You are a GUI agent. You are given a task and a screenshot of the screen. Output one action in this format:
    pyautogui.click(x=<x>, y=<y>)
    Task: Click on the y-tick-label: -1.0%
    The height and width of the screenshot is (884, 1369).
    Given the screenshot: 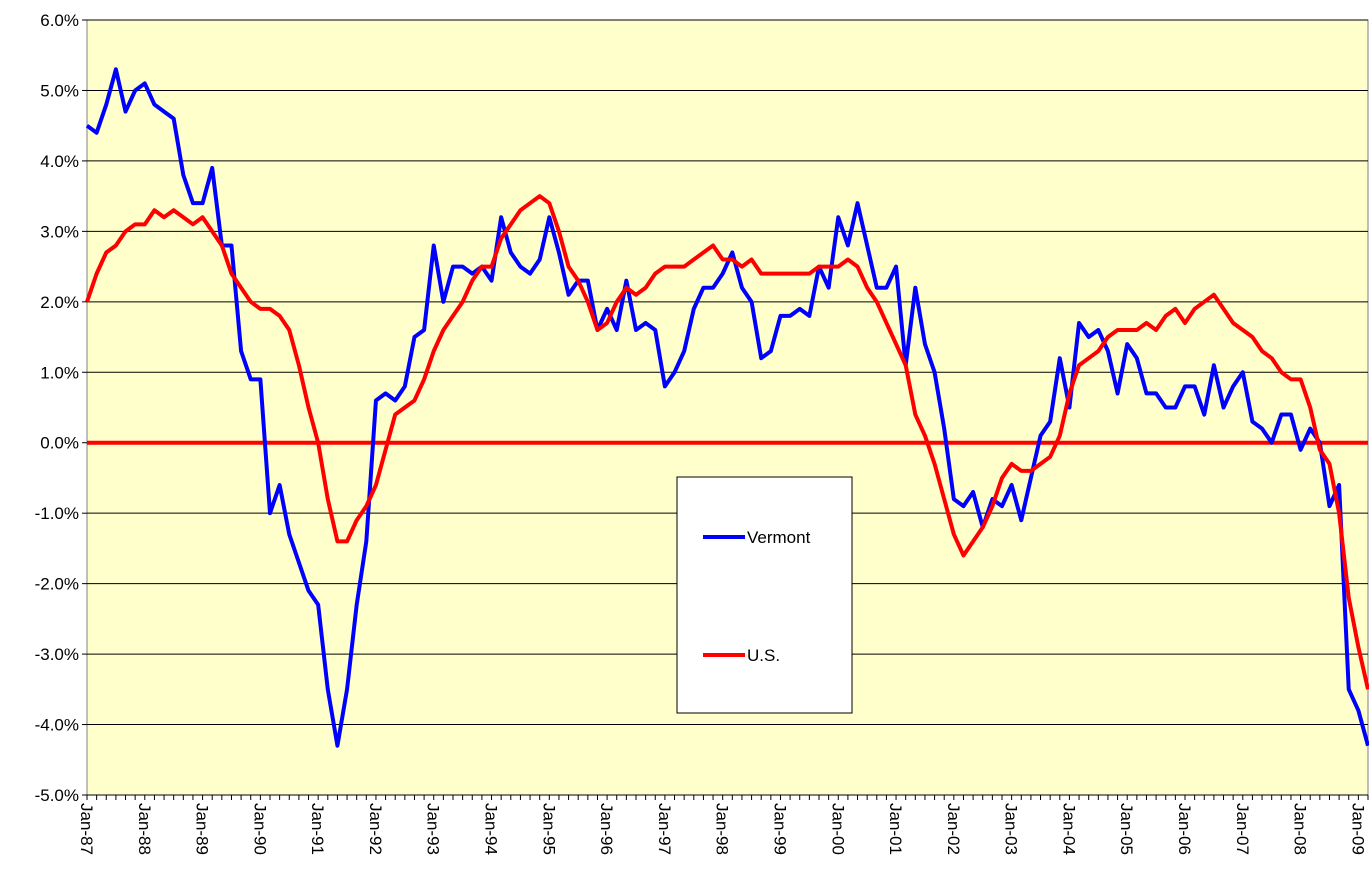 What is the action you would take?
    pyautogui.click(x=57, y=513)
    